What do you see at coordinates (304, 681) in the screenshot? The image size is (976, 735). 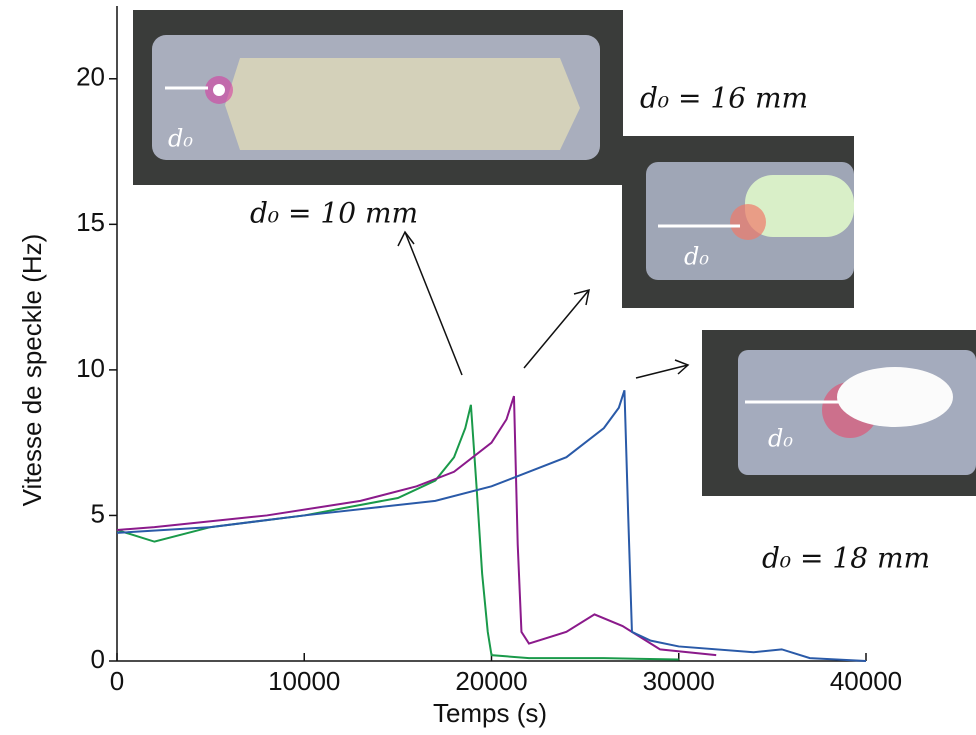 I see `x-tick-label: 10000` at bounding box center [304, 681].